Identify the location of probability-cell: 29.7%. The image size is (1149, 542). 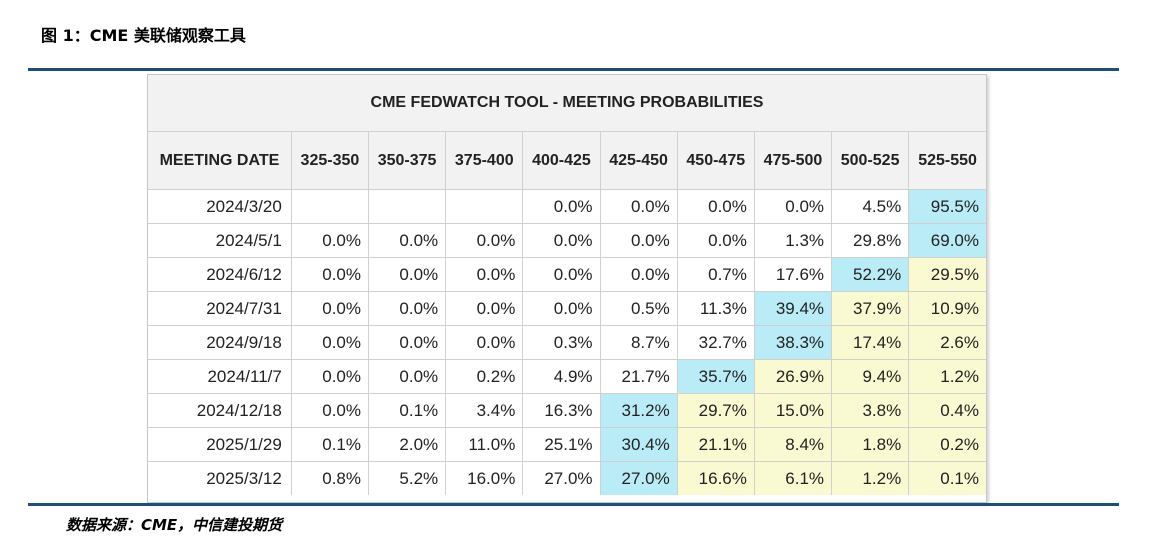
(716, 410).